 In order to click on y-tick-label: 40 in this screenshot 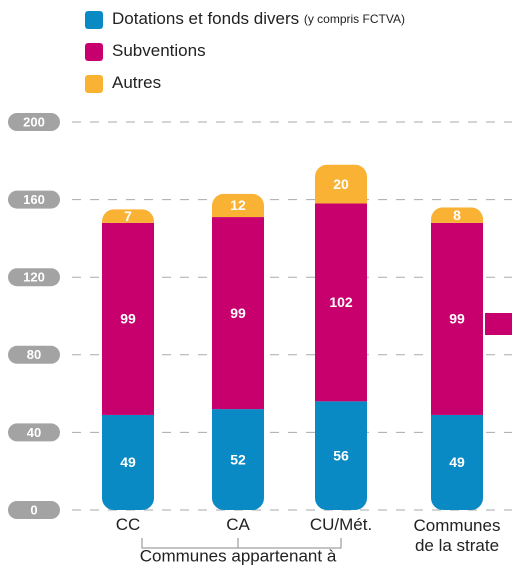, I will do `click(34, 432)`.